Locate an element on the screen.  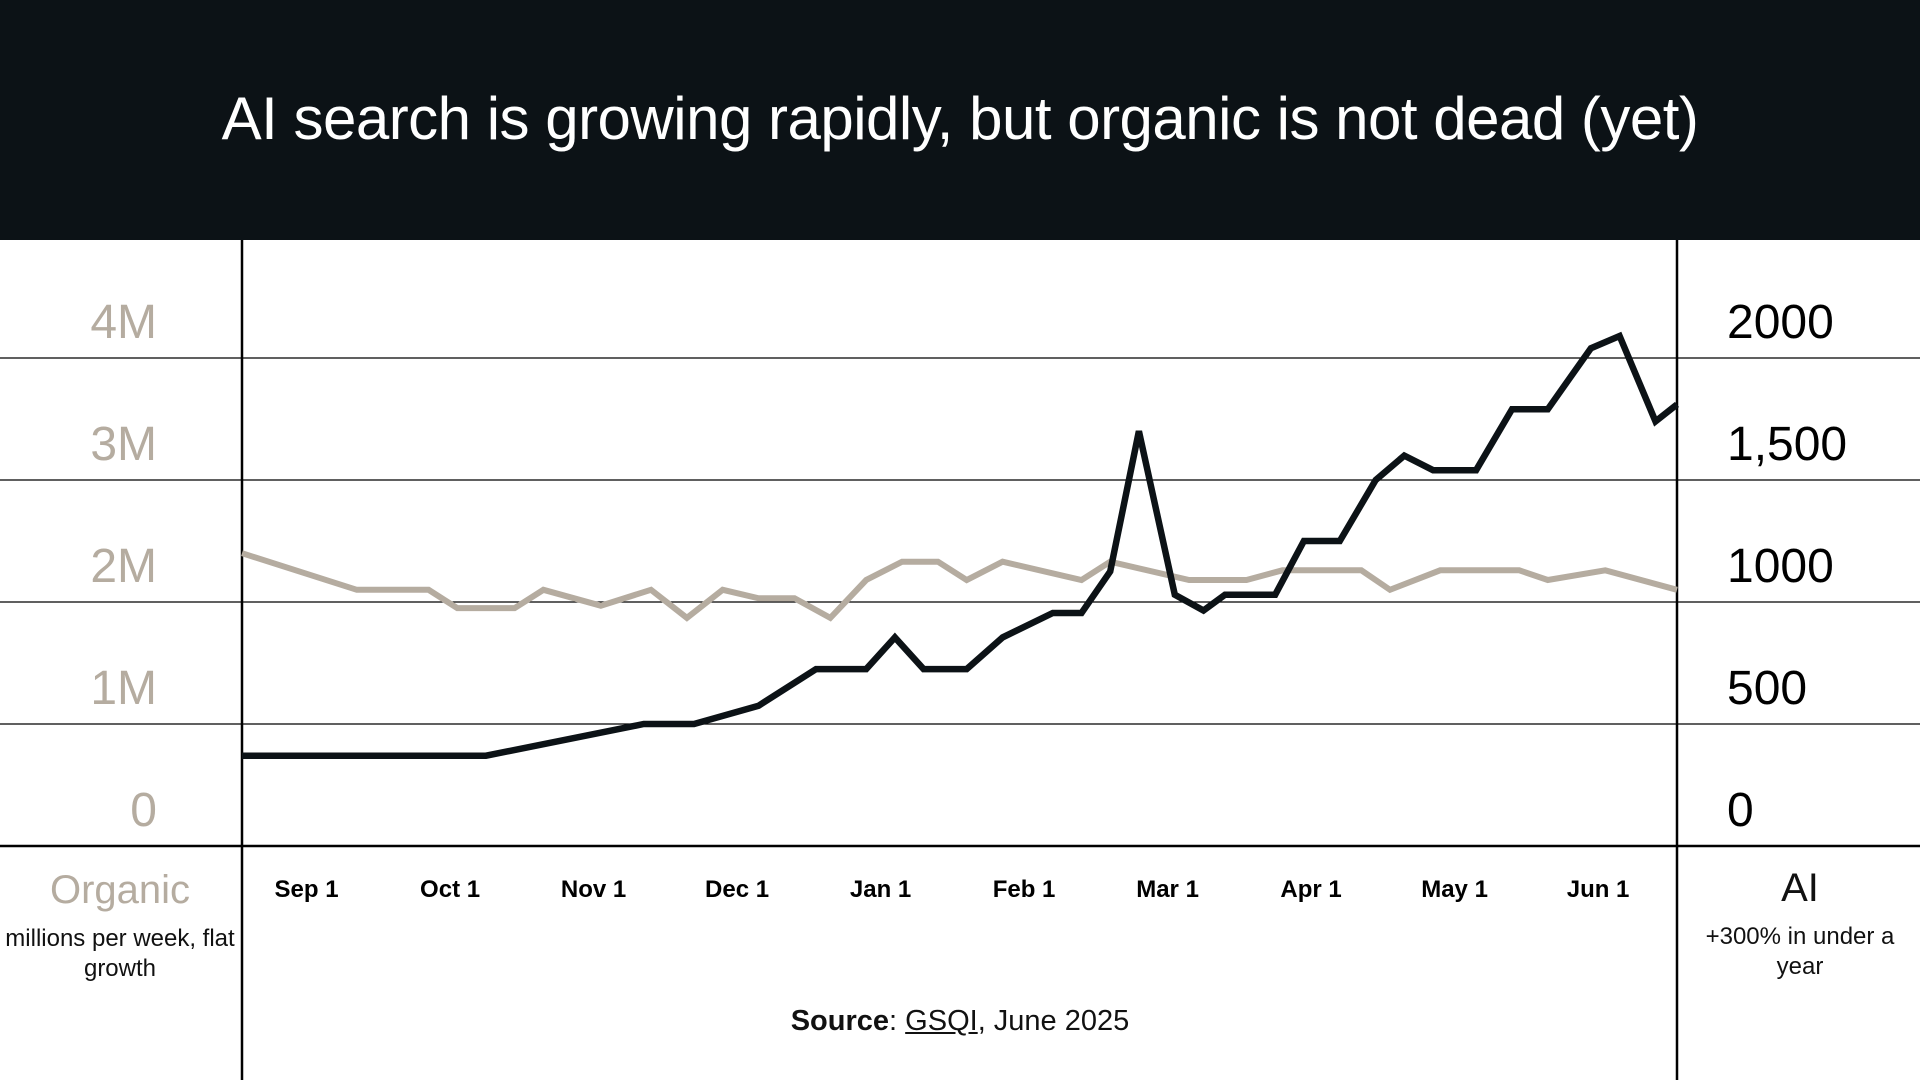
right-axis-subtitle: +300% in under a year is located at coordinates (1800, 951).